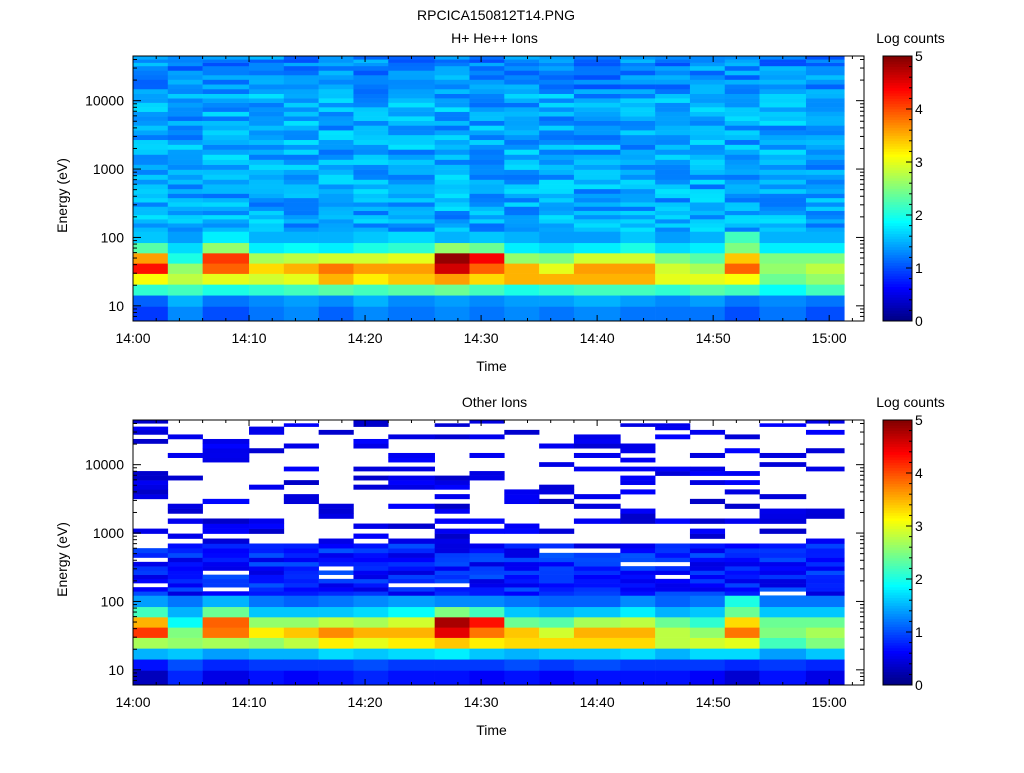 This screenshot has width=1024, height=773. What do you see at coordinates (829, 702) in the screenshot?
I see `x-tick-label: 15:00` at bounding box center [829, 702].